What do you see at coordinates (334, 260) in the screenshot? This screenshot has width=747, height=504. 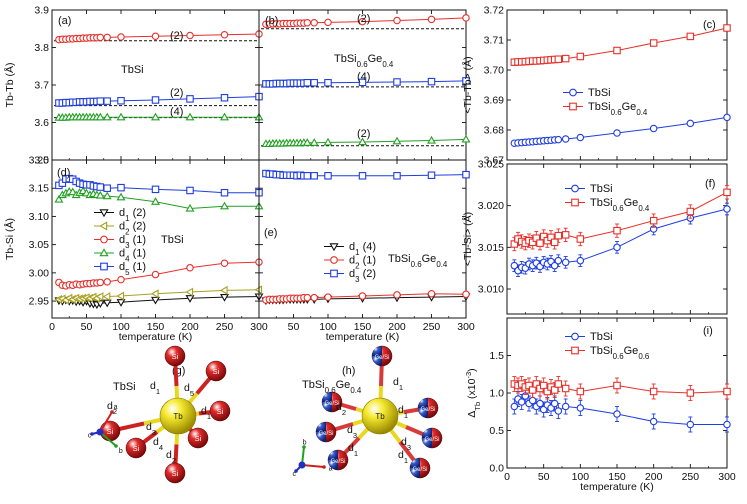 I see `legend-e-2-marker` at bounding box center [334, 260].